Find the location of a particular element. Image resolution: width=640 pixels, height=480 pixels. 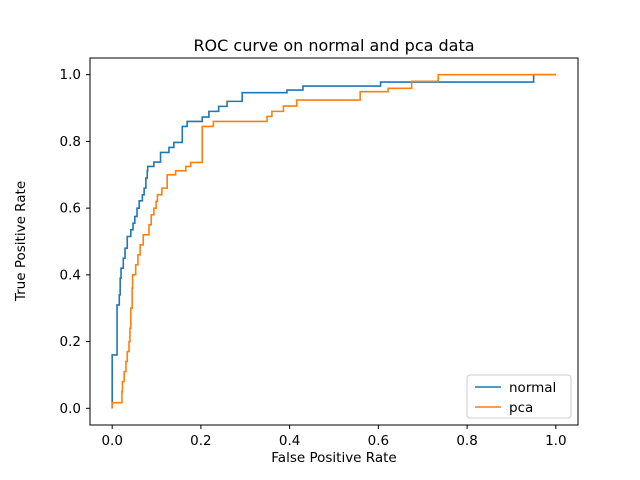

legend-label-pca: pca is located at coordinates (521, 408).